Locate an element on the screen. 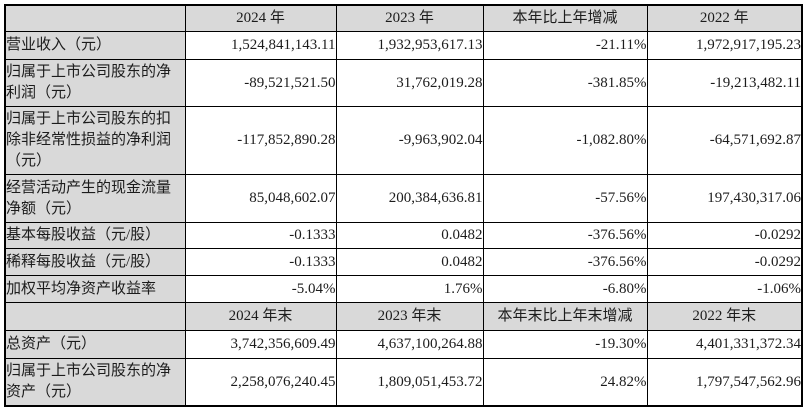 The image size is (811, 408). value-2024: -117,852,890.28 is located at coordinates (260, 140).